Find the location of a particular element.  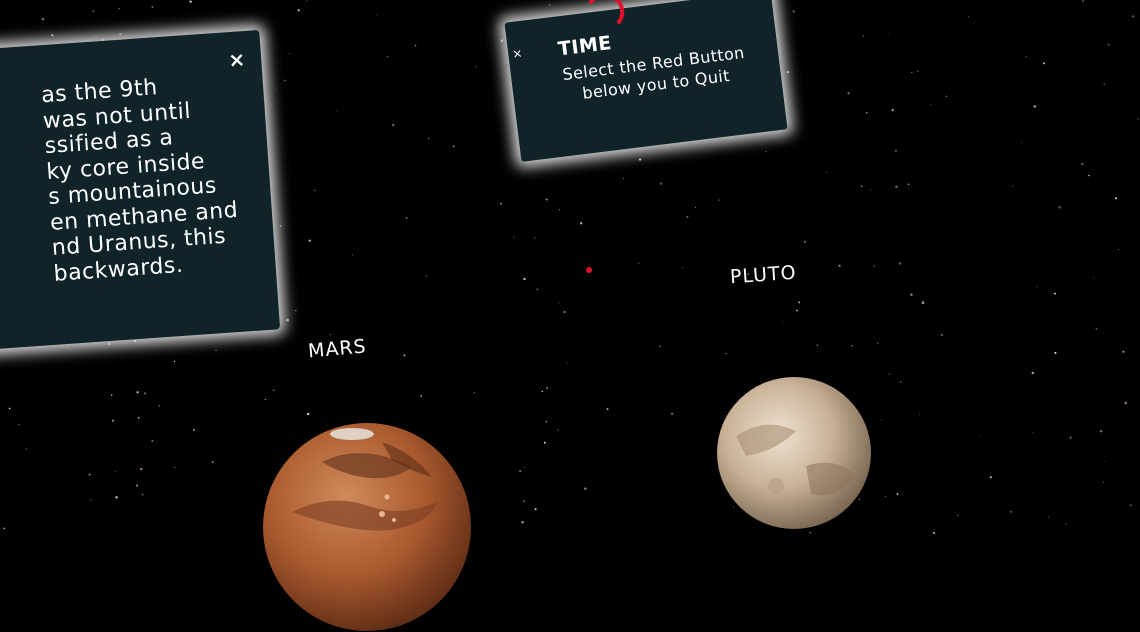

gaze-reticle is located at coordinates (589, 270).